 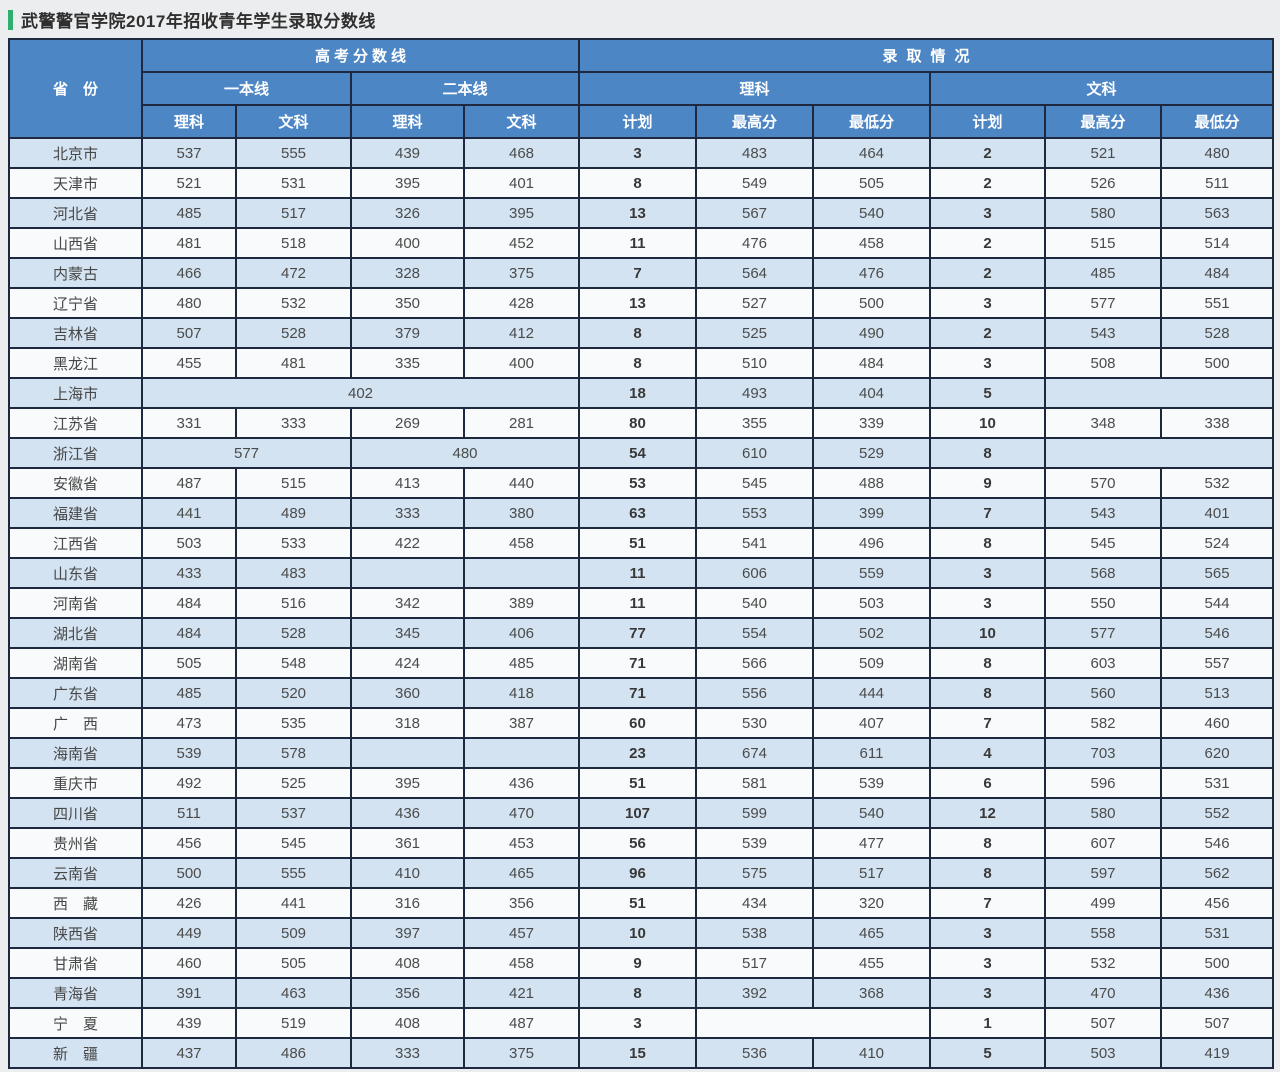 What do you see at coordinates (1217, 303) in the screenshot?
I see `score-cell: 551` at bounding box center [1217, 303].